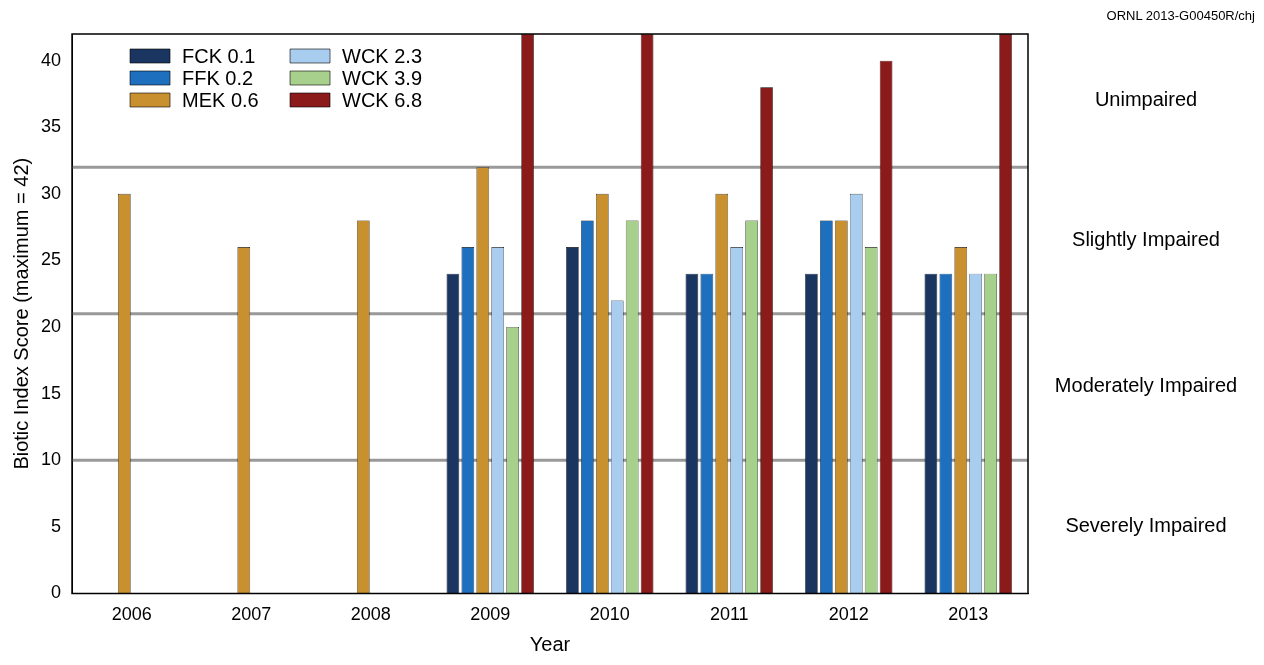  Describe the element at coordinates (51, 259) in the screenshot. I see `y-tick-label: 25` at that location.